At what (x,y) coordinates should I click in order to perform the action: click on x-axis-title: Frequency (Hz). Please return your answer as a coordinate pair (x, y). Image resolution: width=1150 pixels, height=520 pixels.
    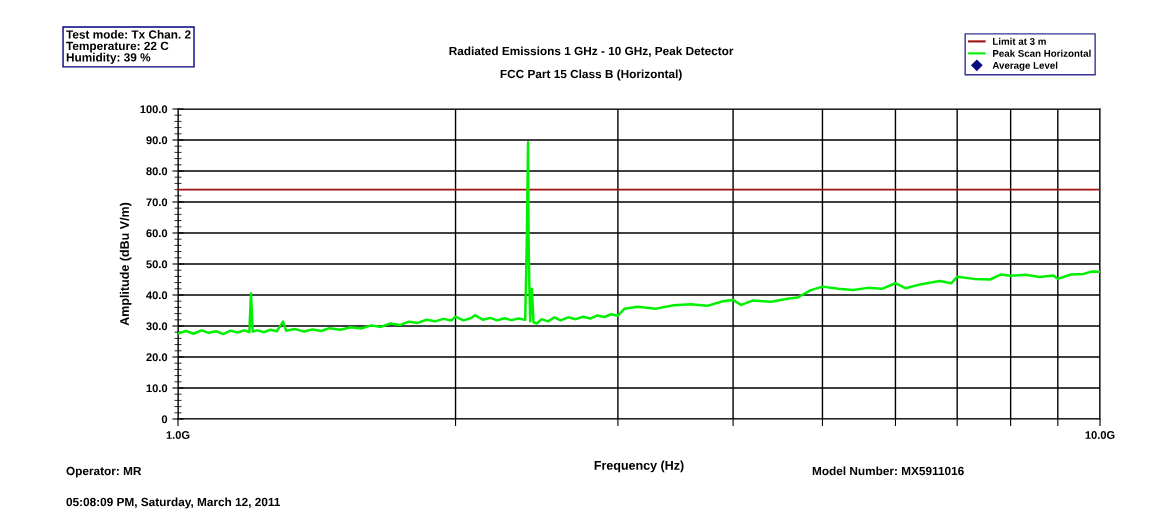
    Looking at the image, I should click on (639, 466).